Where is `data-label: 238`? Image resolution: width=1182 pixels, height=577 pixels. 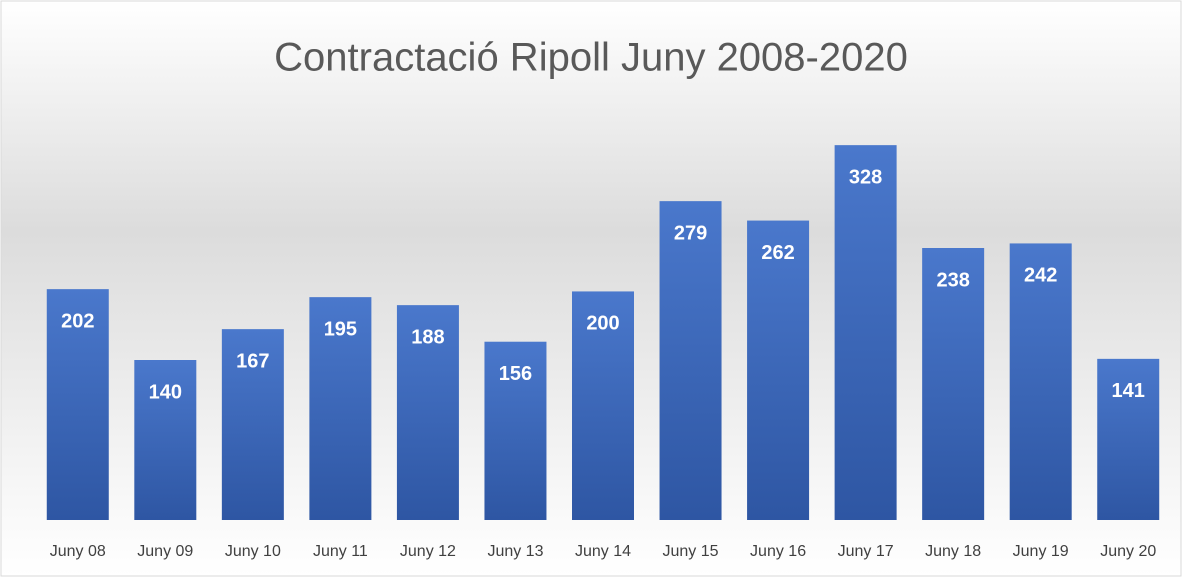
data-label: 238 is located at coordinates (952, 280).